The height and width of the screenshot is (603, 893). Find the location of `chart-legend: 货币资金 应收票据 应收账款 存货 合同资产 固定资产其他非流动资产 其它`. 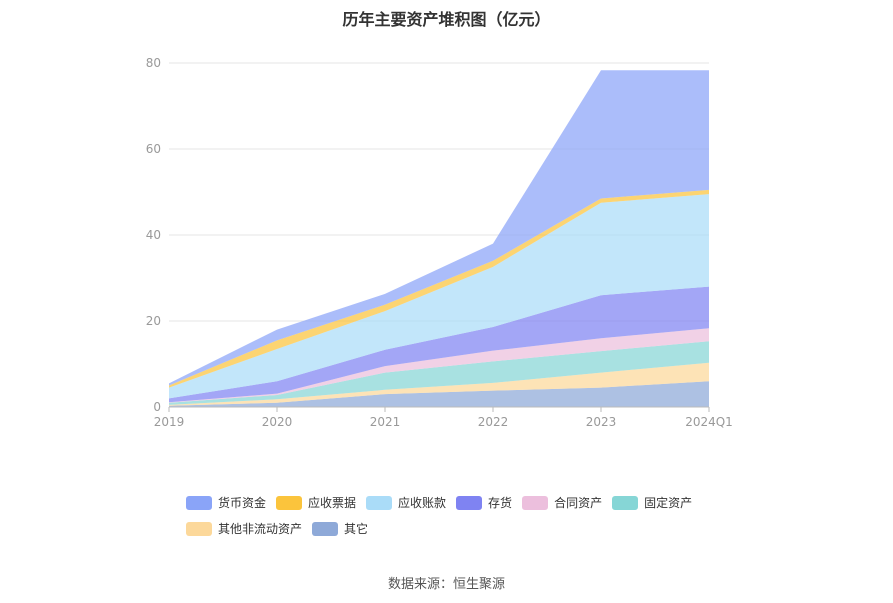

chart-legend: 货币资金 应收票据 应收账款 存货 合同资产 固定资产其他非流动资产 其它 is located at coordinates (466, 520).